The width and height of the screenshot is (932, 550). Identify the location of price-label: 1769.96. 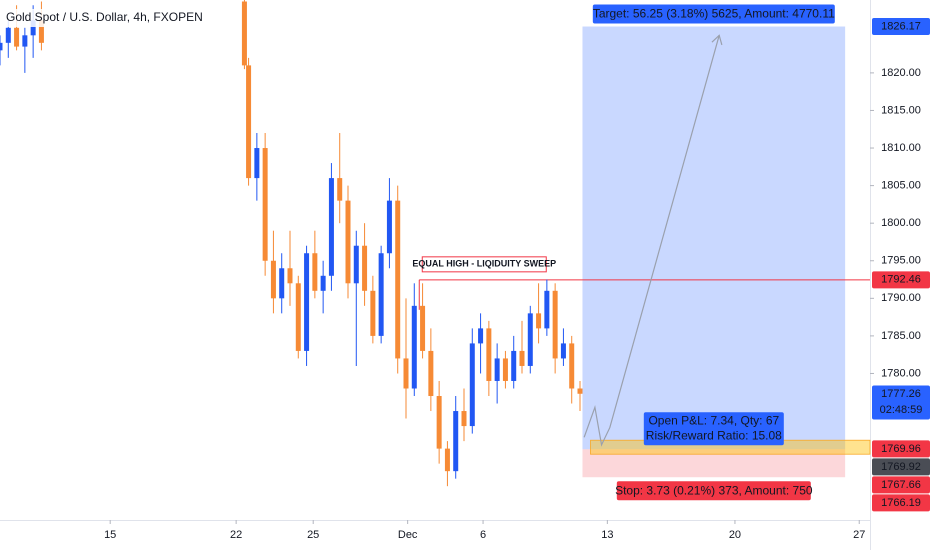
(901, 449).